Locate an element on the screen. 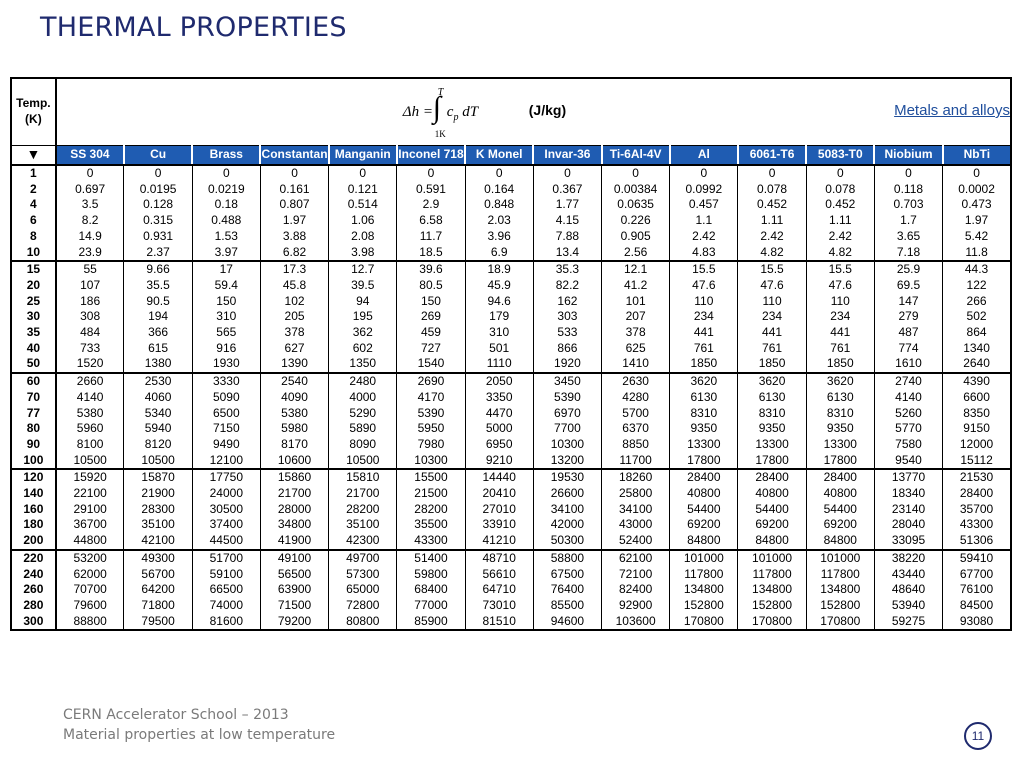 The image size is (1024, 768). enthalpy-value-cell: 1410 is located at coordinates (636, 365).